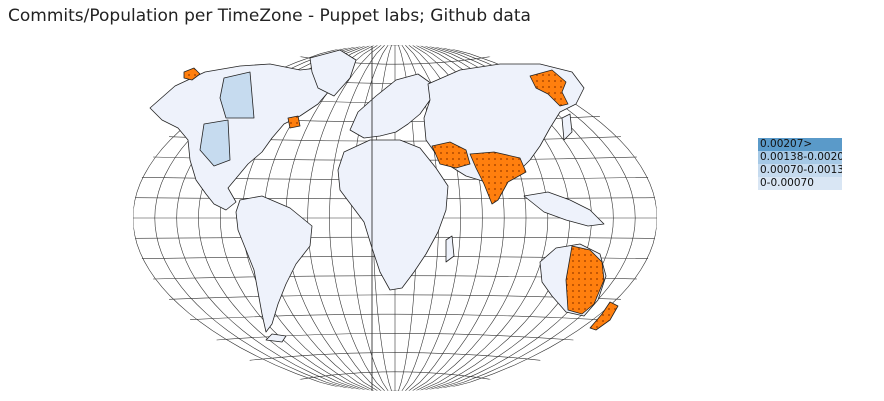  What do you see at coordinates (800, 183) in the screenshot?
I see `legend-item-4: 0-0.00070` at bounding box center [800, 183].